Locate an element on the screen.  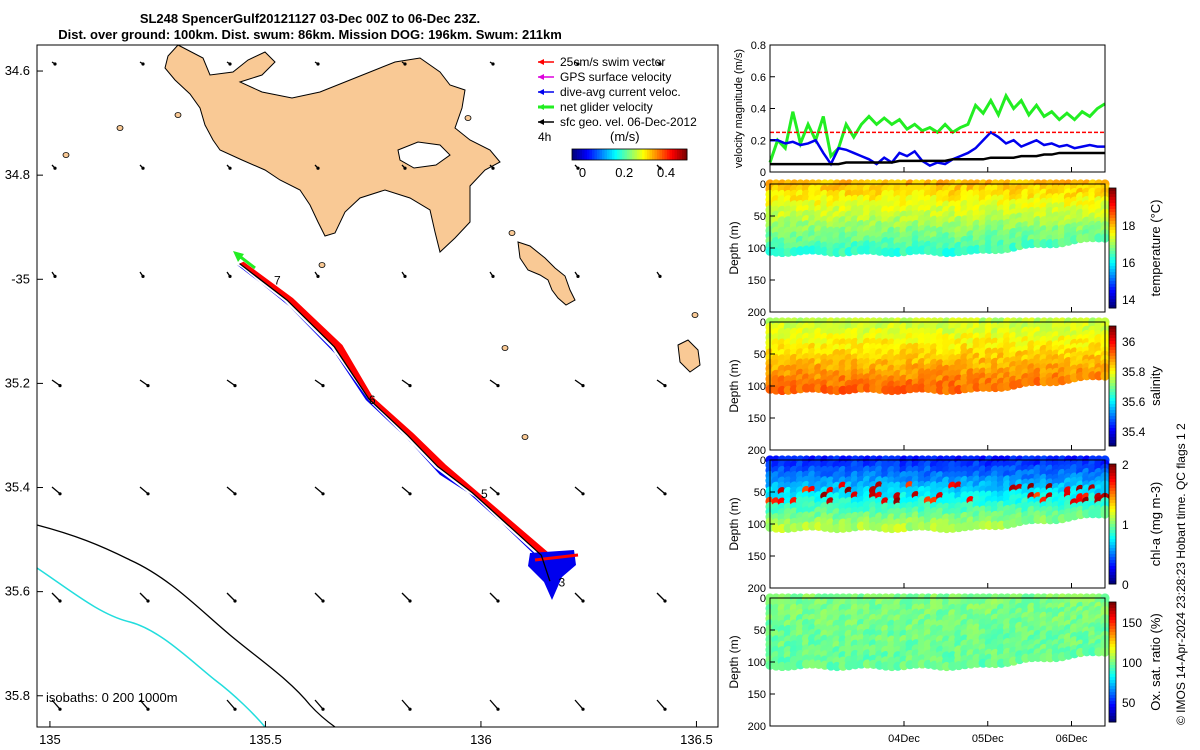
map-x-tick-label: 135 is located at coordinates (50, 739).